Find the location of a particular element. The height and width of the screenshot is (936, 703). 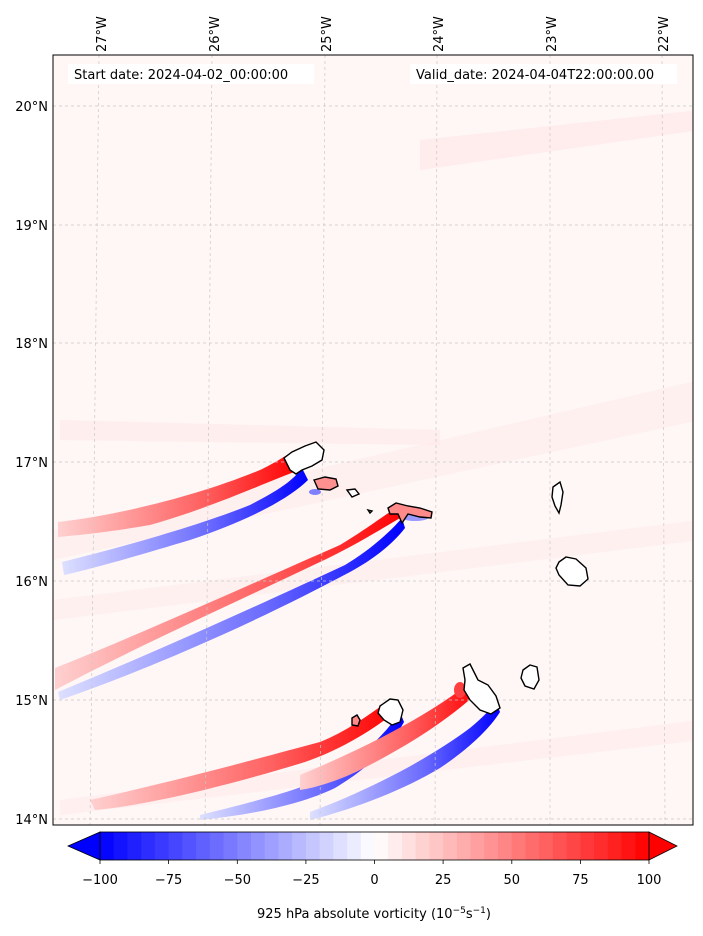

lon-tick-22w: 22°W is located at coordinates (664, 34).